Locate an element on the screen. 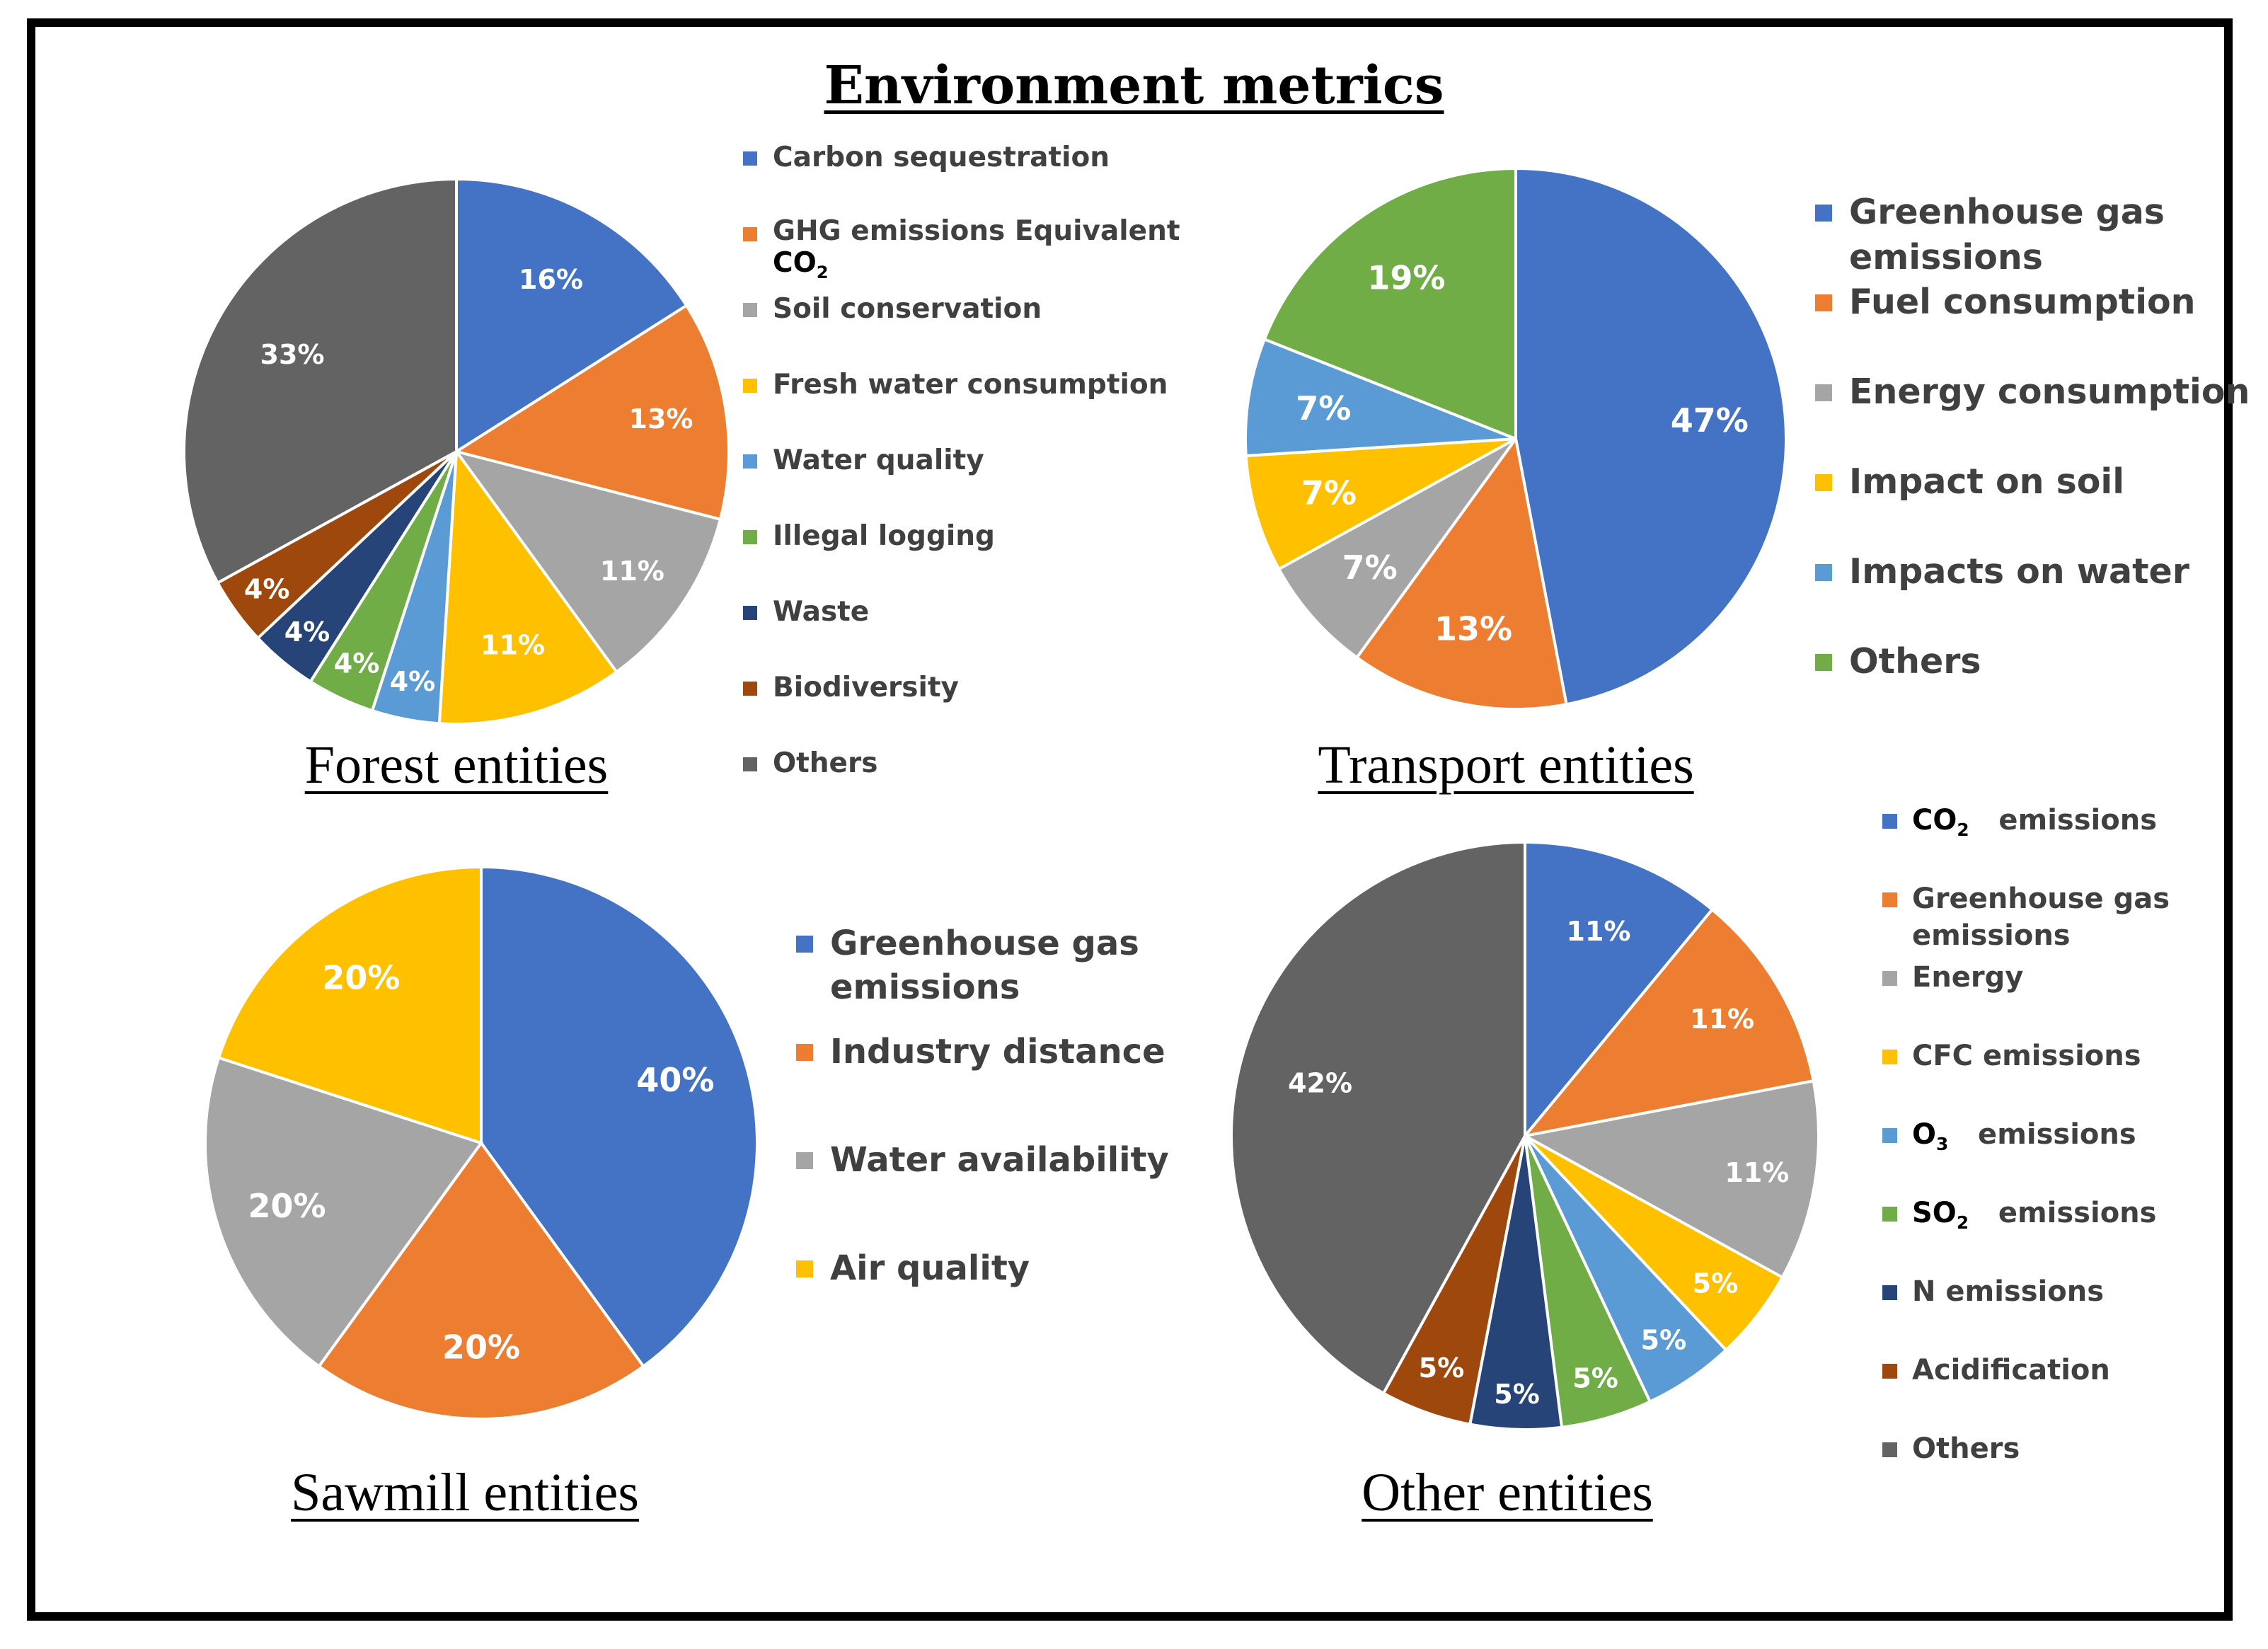 The width and height of the screenshot is (2268, 1649). forest-data-label-6: 4% is located at coordinates (357, 663).